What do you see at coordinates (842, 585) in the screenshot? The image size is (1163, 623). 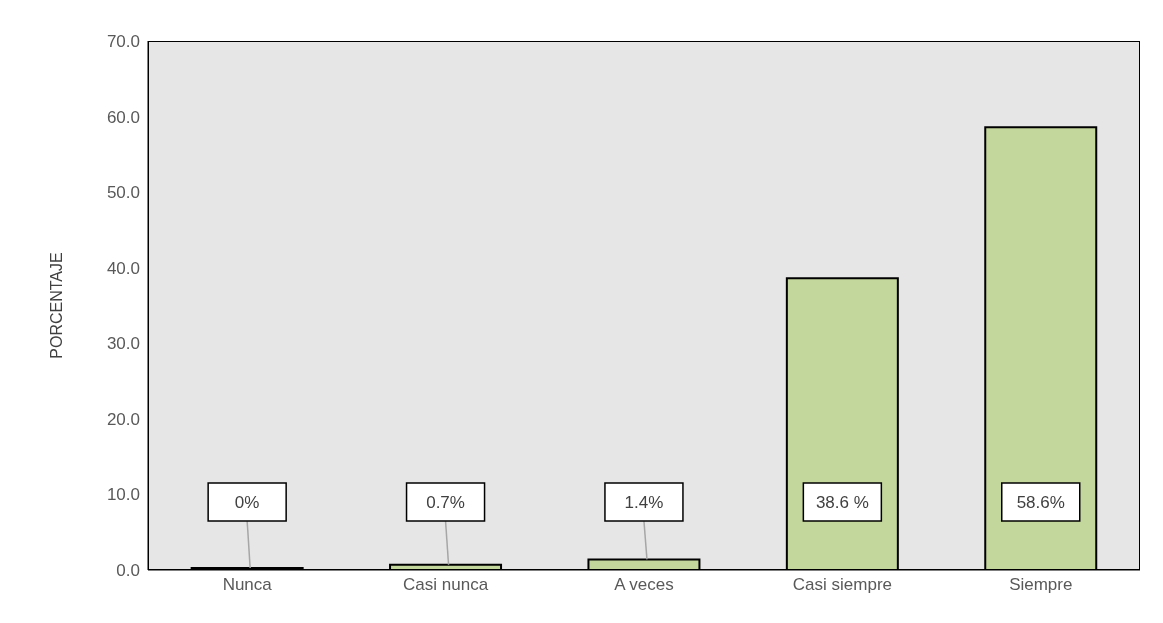 I see `x-tick-label: Casi siempre` at bounding box center [842, 585].